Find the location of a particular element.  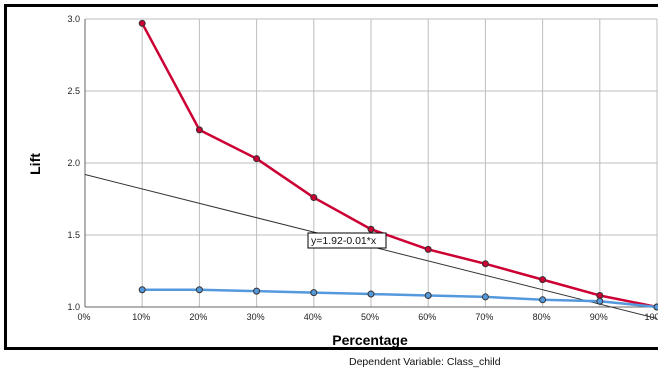

x-tick-label: 40% is located at coordinates (313, 317).